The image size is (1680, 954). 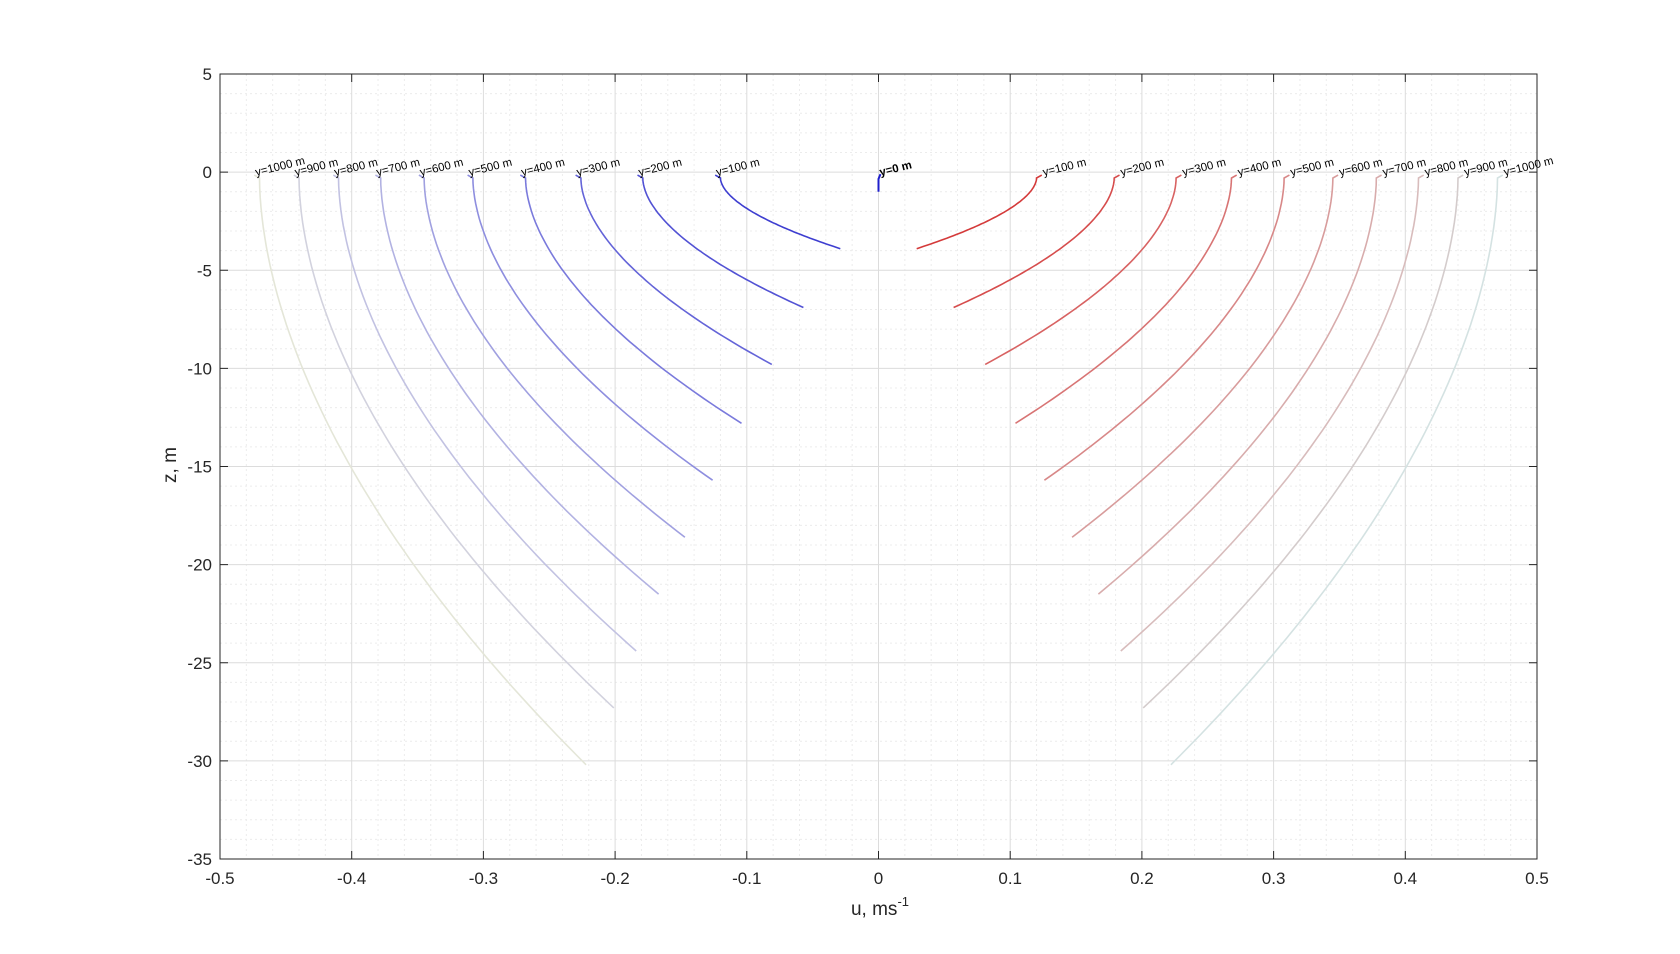 What do you see at coordinates (199, 663) in the screenshot?
I see `y-tick-label: -25` at bounding box center [199, 663].